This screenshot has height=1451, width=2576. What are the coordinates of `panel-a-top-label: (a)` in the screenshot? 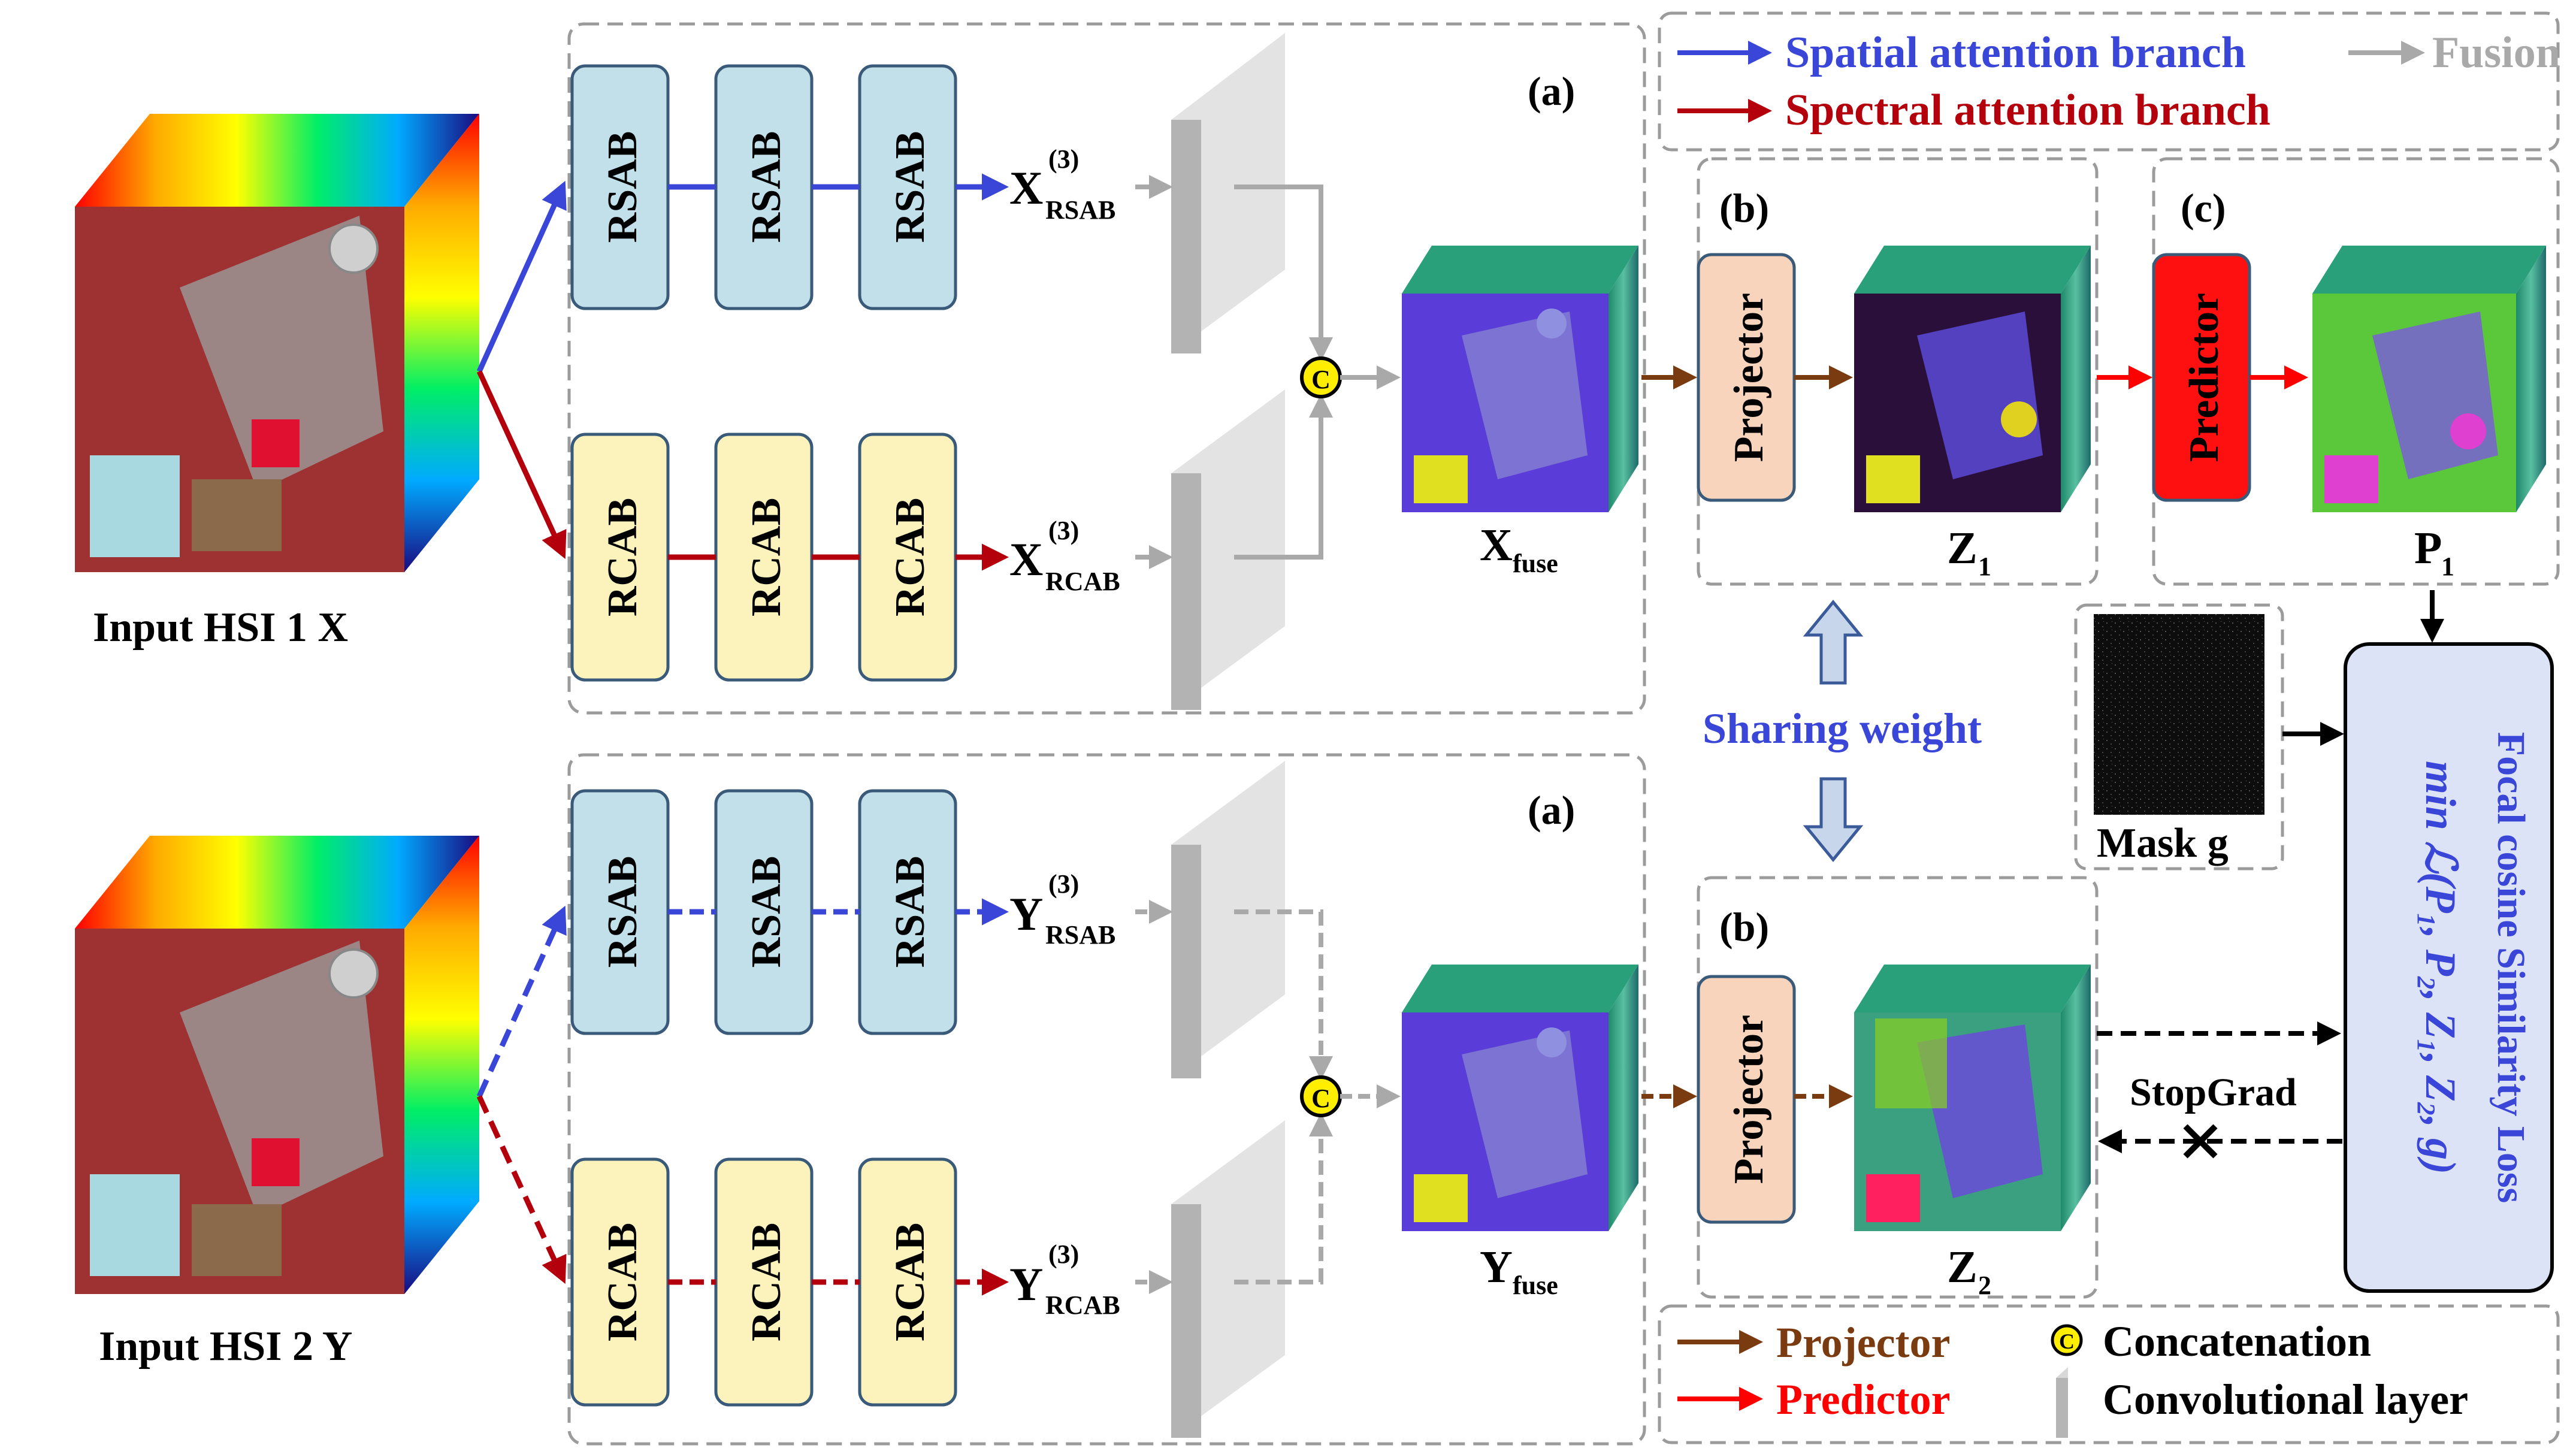 It's located at (1551, 91).